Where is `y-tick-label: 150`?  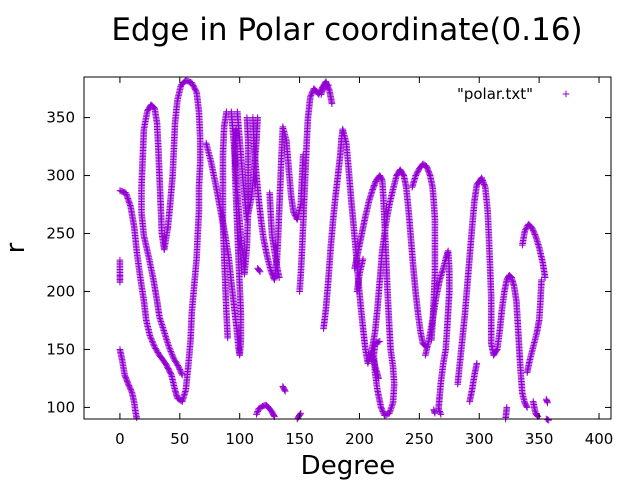
y-tick-label: 150 is located at coordinates (60, 349).